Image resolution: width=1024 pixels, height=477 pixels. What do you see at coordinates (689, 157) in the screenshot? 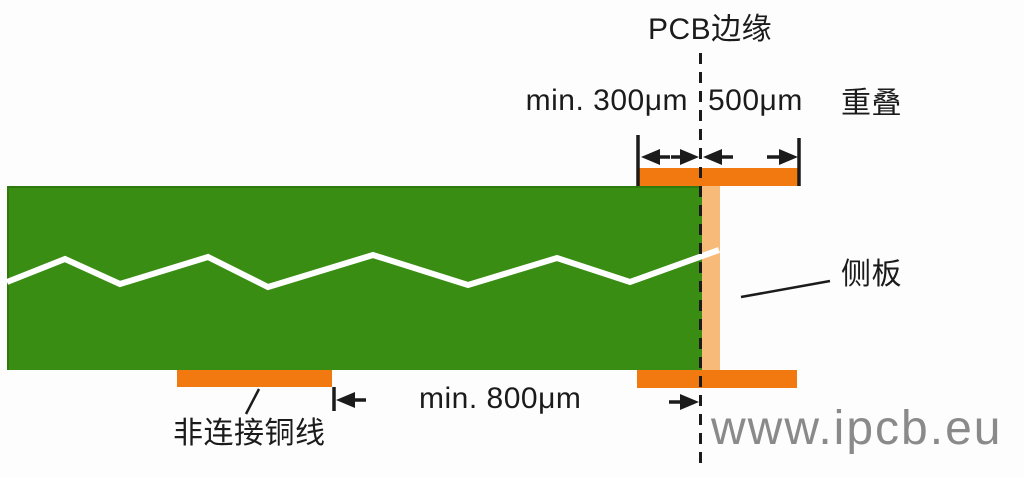
I see `arrow-300-right-head` at bounding box center [689, 157].